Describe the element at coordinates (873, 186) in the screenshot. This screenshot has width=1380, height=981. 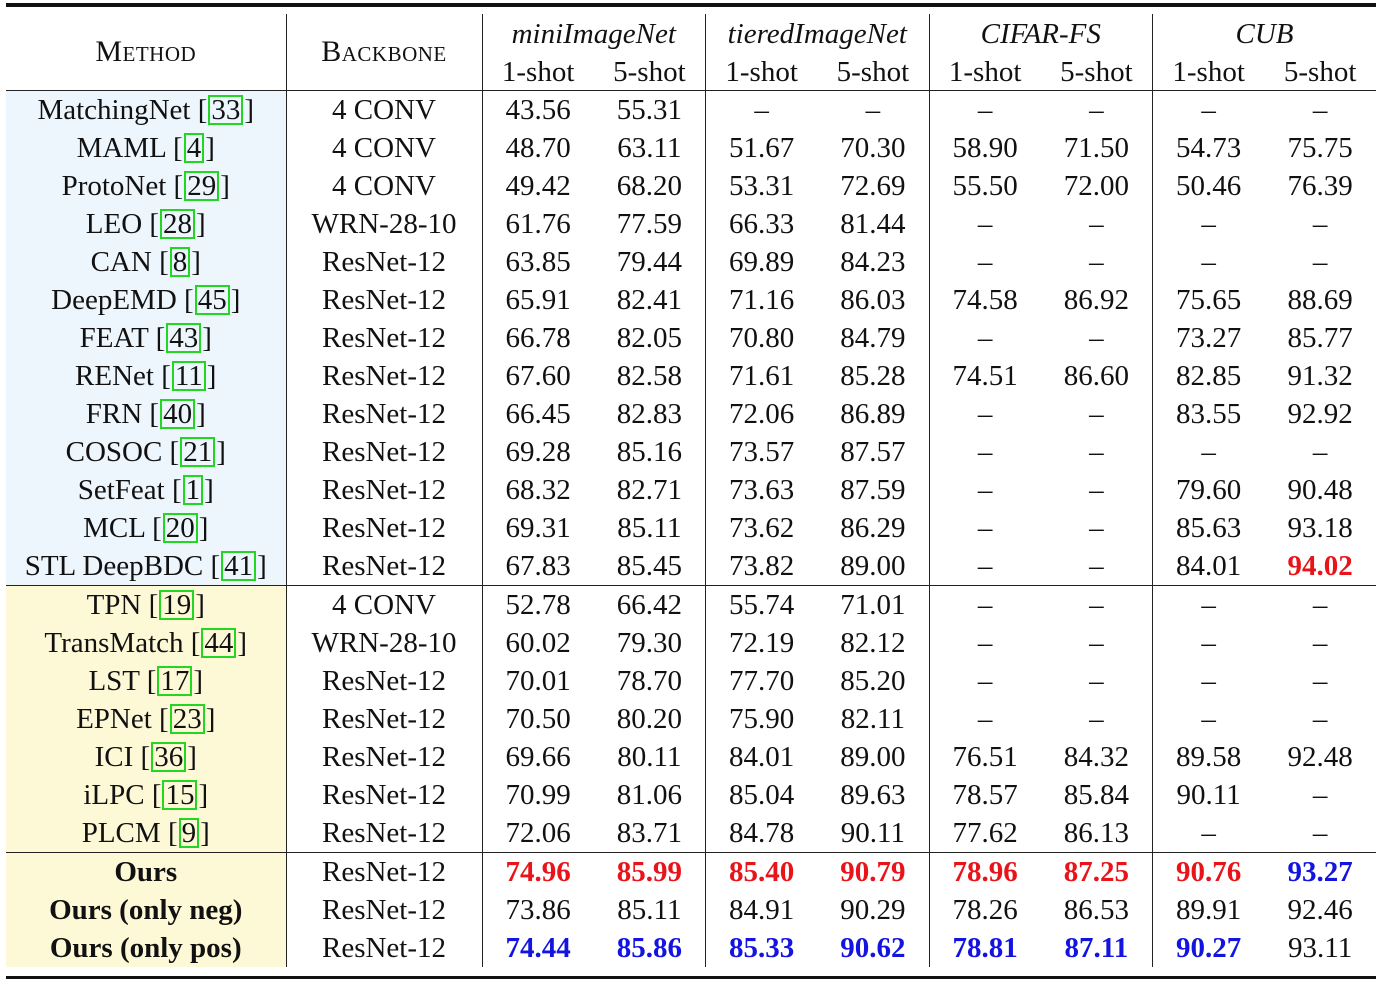
I see `value-cell: 72.69` at that location.